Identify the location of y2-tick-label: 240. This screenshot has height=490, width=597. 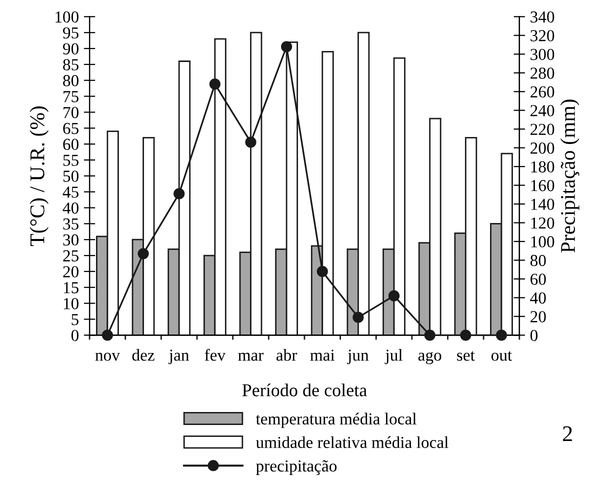
(542, 110).